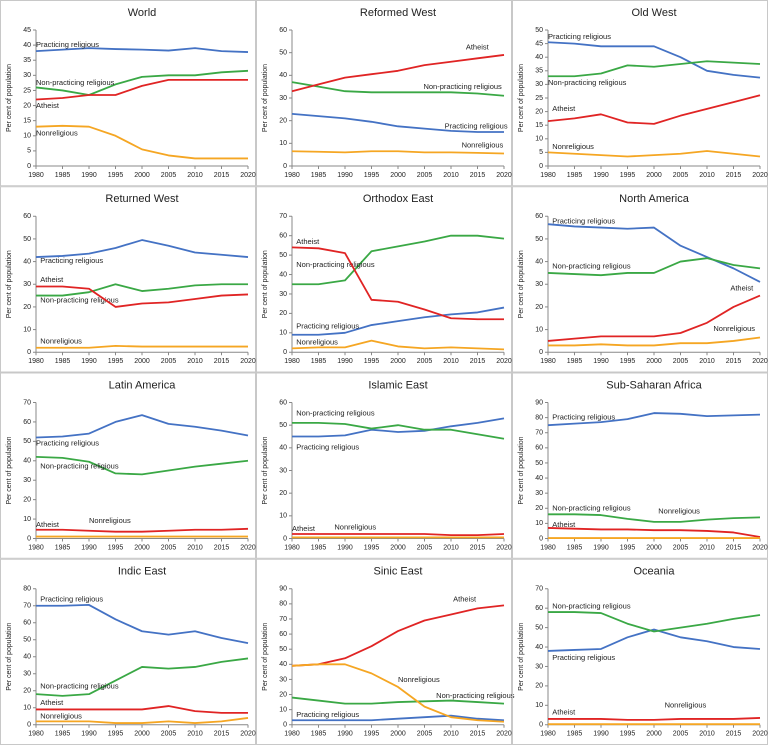  What do you see at coordinates (539, 417) in the screenshot?
I see `y-tick-label: 80` at bounding box center [539, 417].